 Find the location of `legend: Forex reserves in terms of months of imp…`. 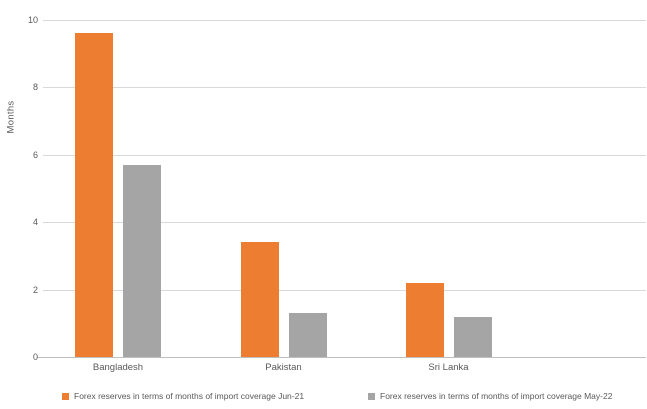

legend: Forex reserves in terms of months of imp… is located at coordinates (323, 396).